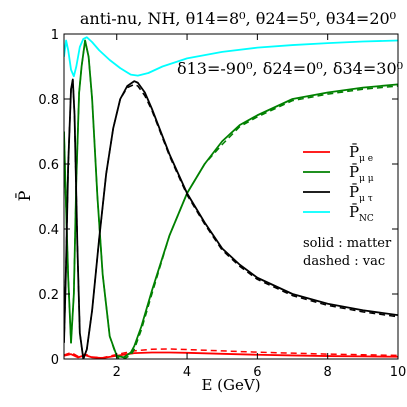  Describe the element at coordinates (344, 261) in the screenshot. I see `note-dashed: dashed : vac` at that location.